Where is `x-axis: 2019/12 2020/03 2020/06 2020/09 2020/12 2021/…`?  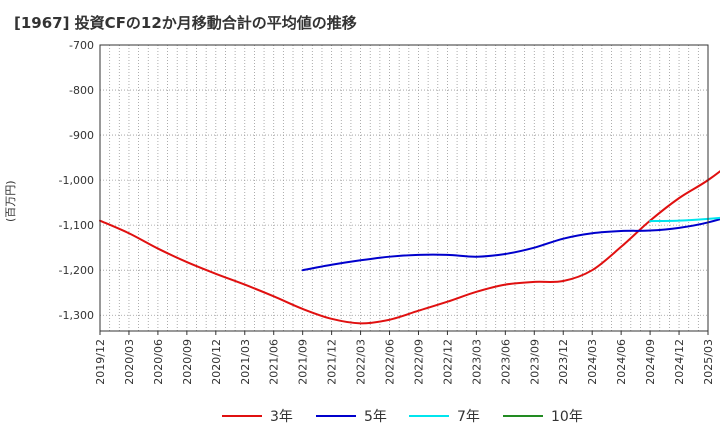 x-axis: 2019/12 2020/03 2020/06 2020/09 2020/12 2021/… is located at coordinates (404, 358).